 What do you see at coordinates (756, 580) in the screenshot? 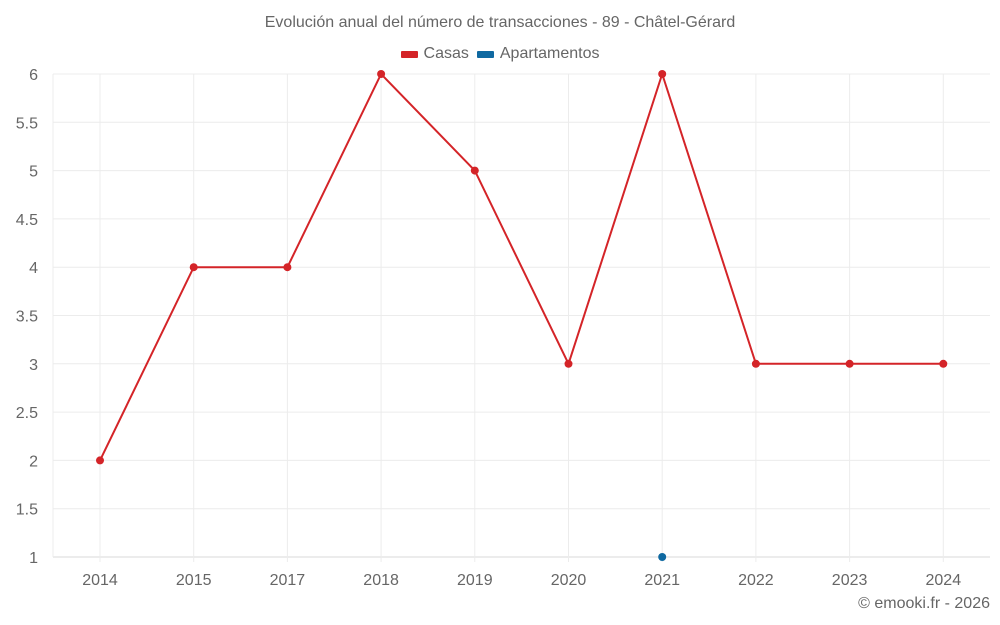
I see `x-tick-label: 2022` at bounding box center [756, 580].